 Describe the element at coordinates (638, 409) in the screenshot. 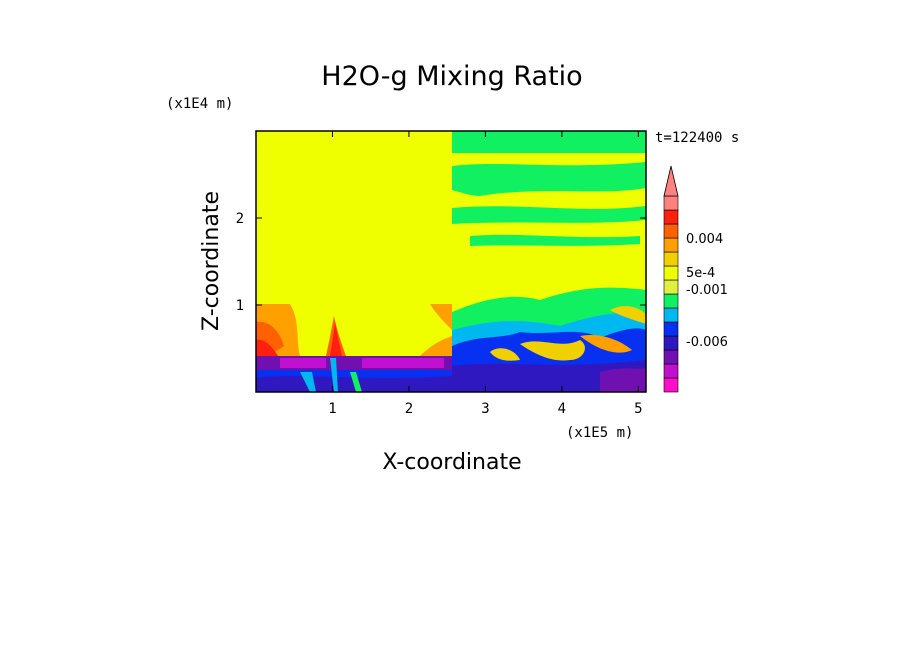

I see `x-tick-label: 5` at that location.